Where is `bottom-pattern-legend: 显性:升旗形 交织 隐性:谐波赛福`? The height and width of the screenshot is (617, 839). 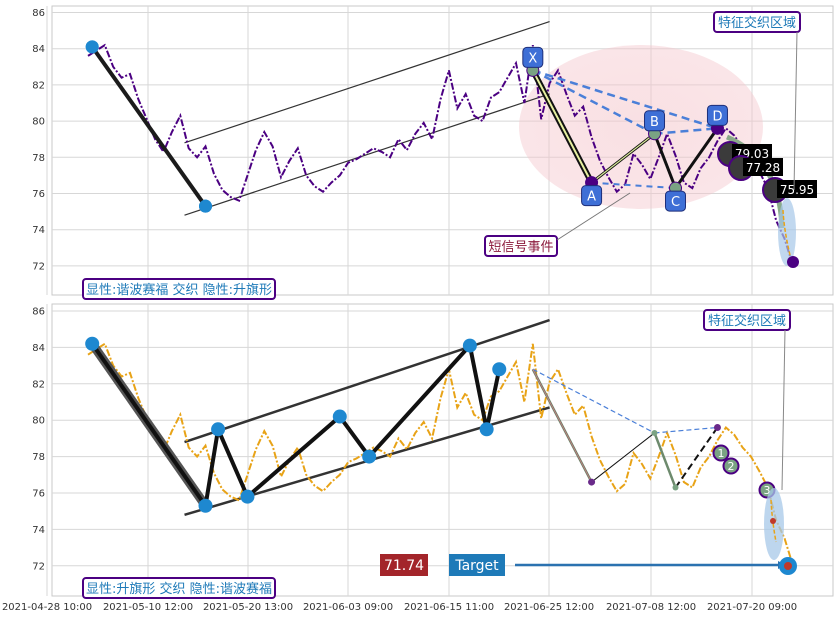 bottom-pattern-legend: 显性:升旗形 交织 隐性:谐波赛福 is located at coordinates (179, 589).